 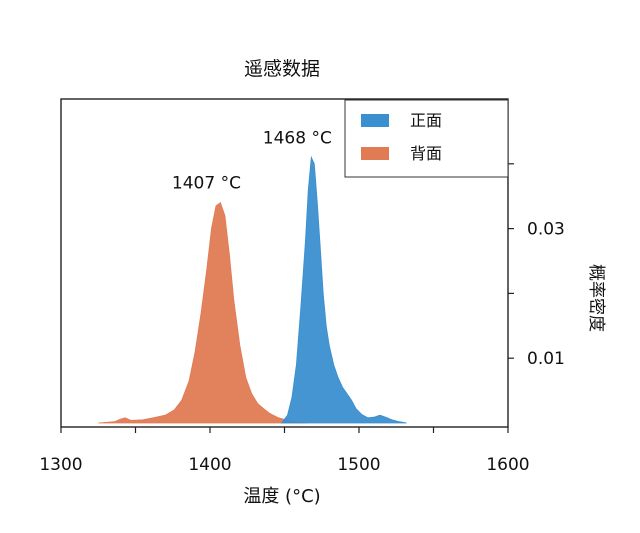 I want to click on x-axis: 1300 1400 1500 1600, so click(x=284, y=451).